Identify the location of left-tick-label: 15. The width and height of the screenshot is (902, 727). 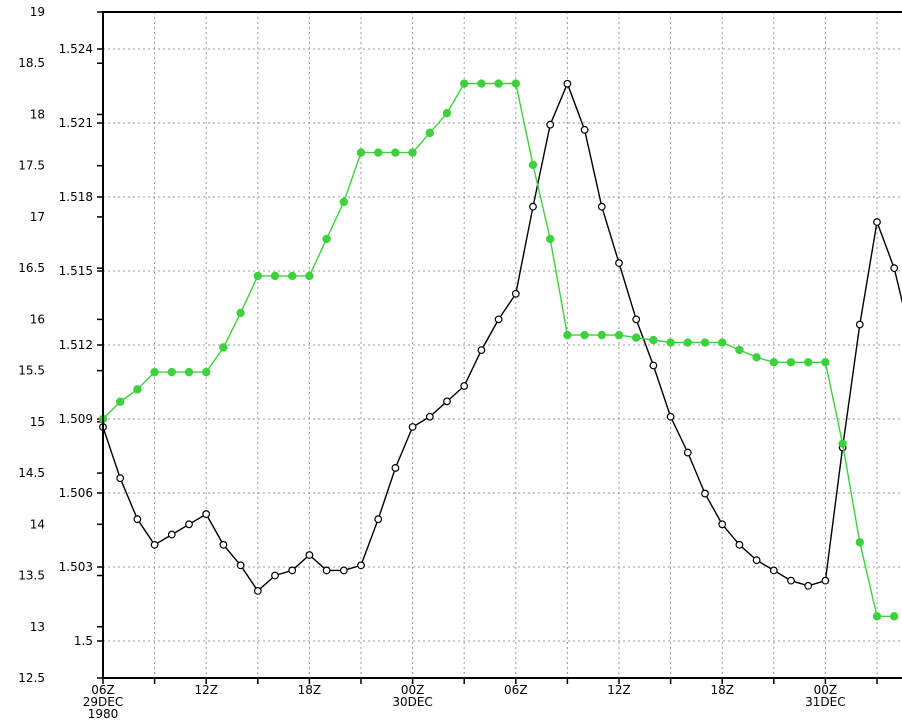
(37, 422).